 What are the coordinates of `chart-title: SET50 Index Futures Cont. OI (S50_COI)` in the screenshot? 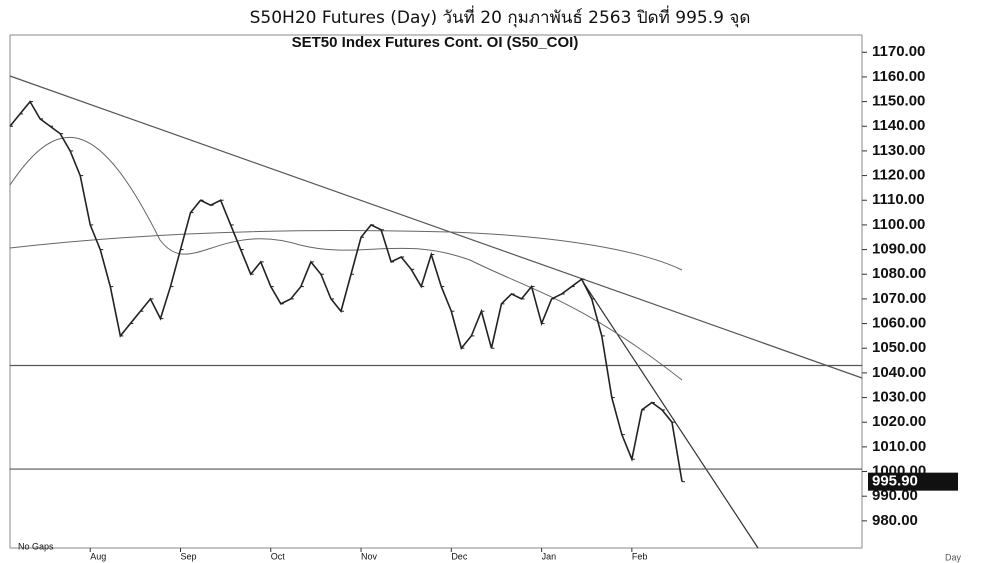 It's located at (435, 42).